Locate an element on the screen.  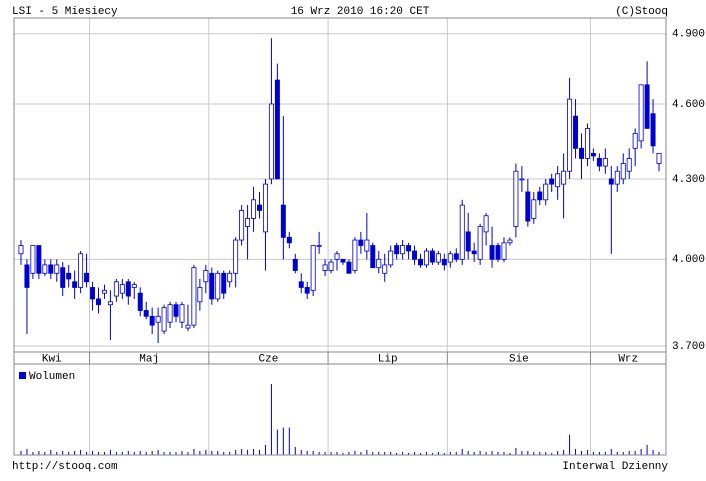
y-tick-label: 4.600 is located at coordinates (688, 105).